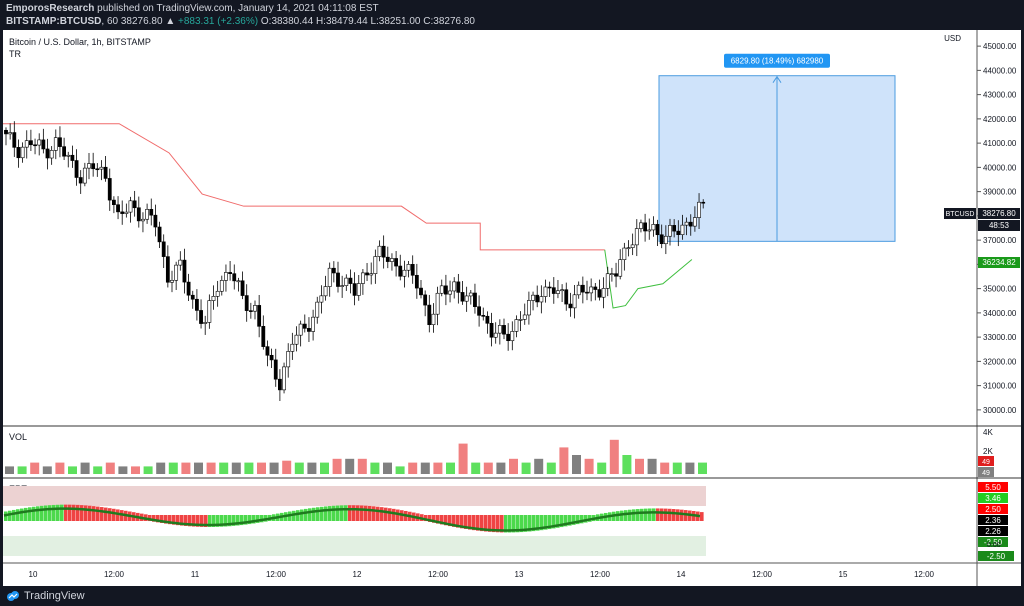  What do you see at coordinates (777, 147) in the screenshot?
I see `price-range-tool: 6829.80 (18.49%) 682980` at bounding box center [777, 147].